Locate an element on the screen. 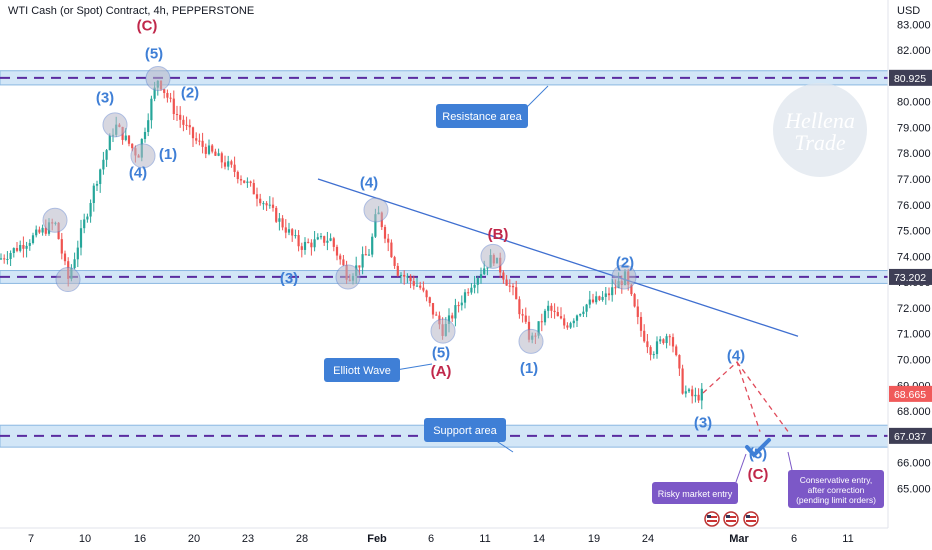  conservative-entry-line2: after correction is located at coordinates (836, 490).